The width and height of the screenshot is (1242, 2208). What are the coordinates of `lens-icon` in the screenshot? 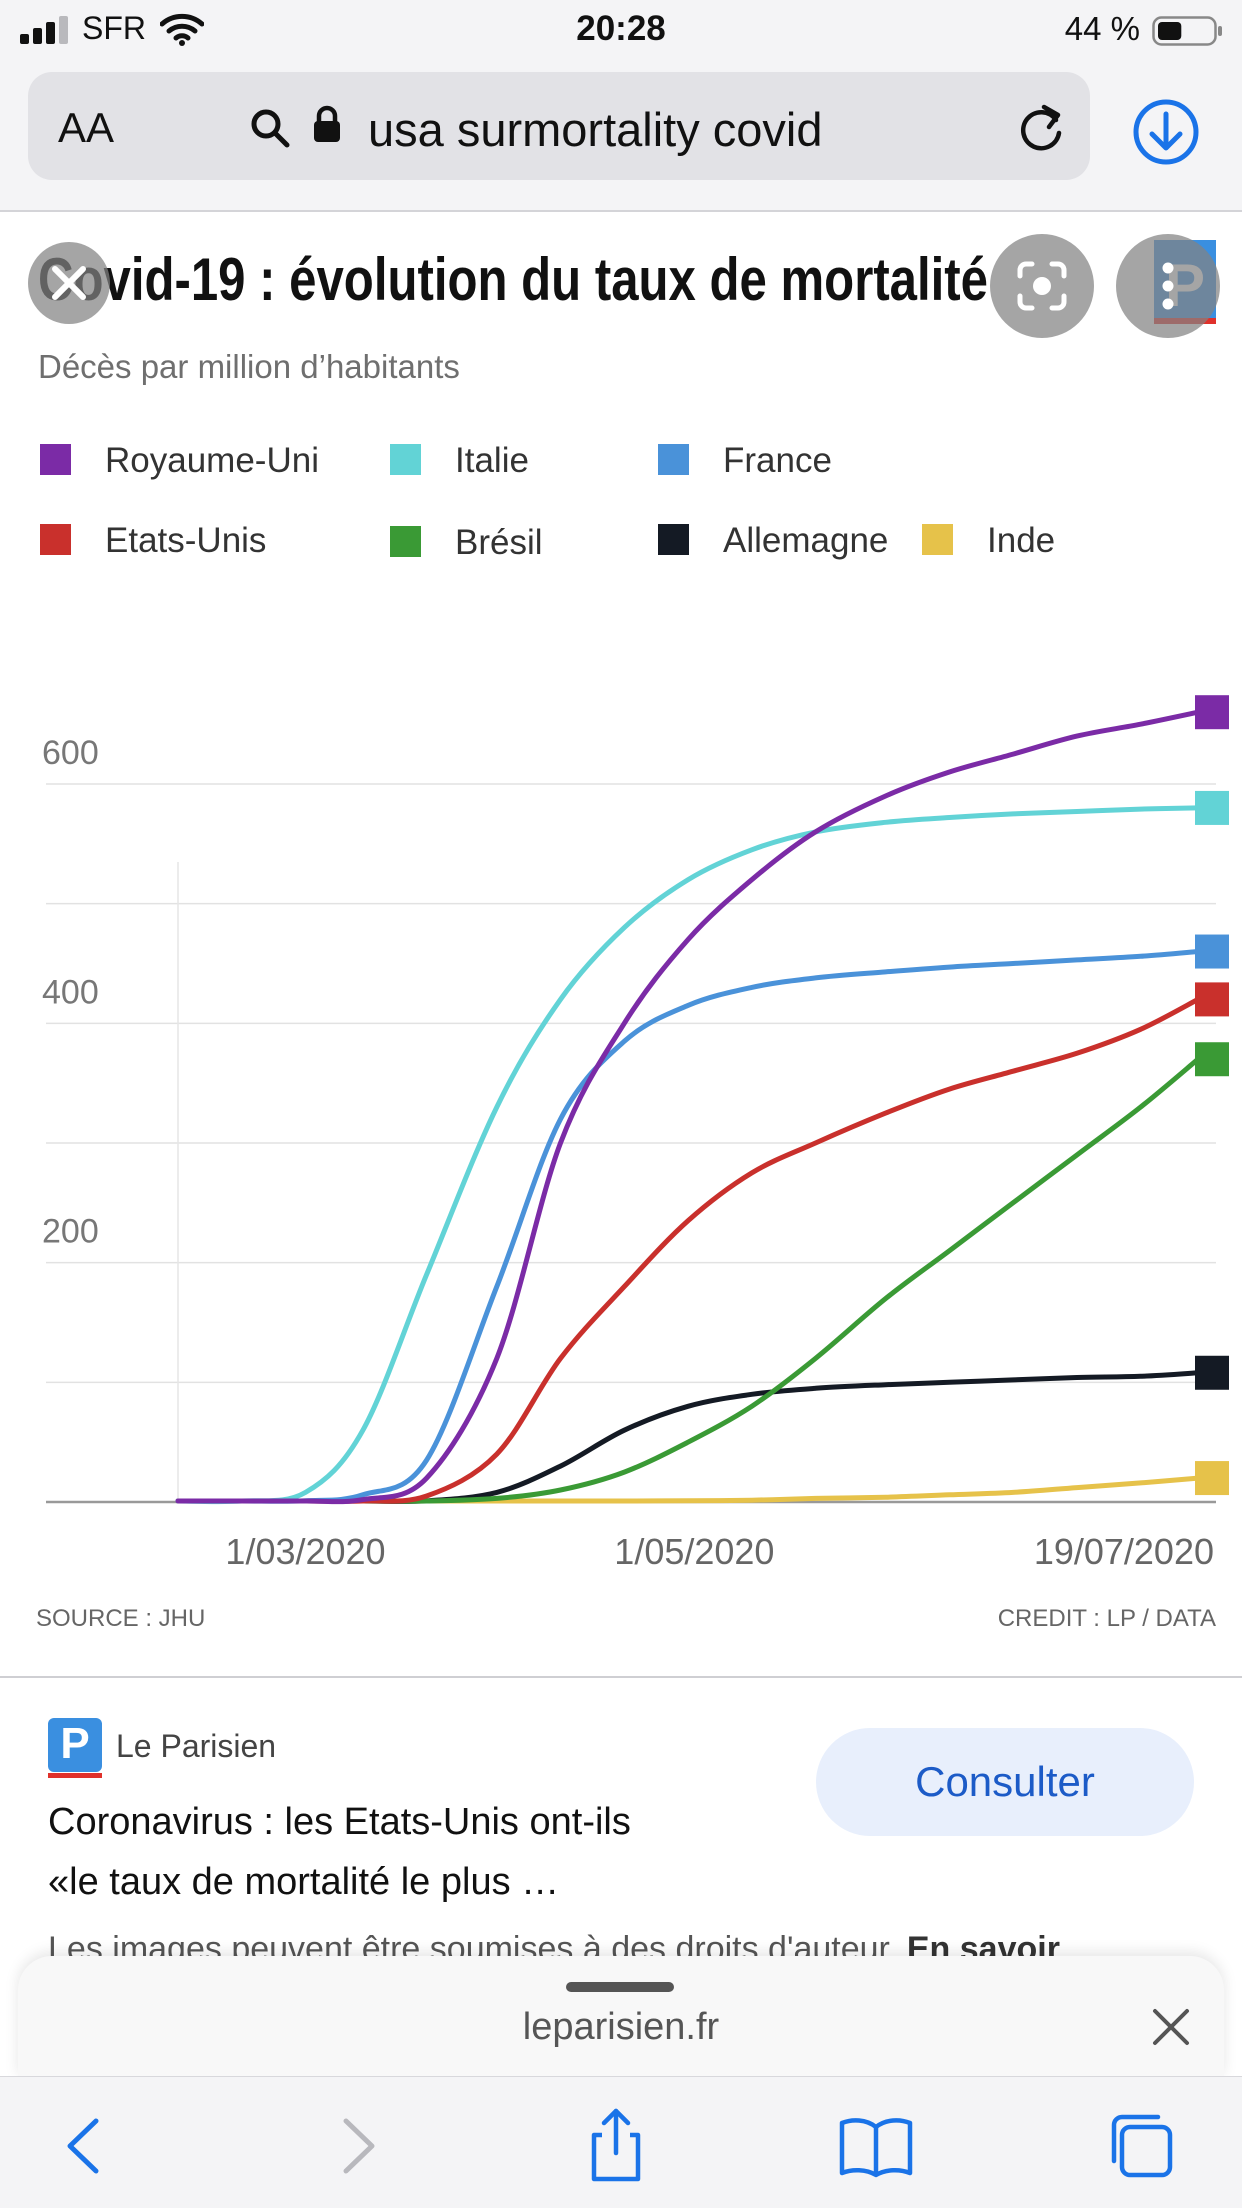 It's located at (1042, 286).